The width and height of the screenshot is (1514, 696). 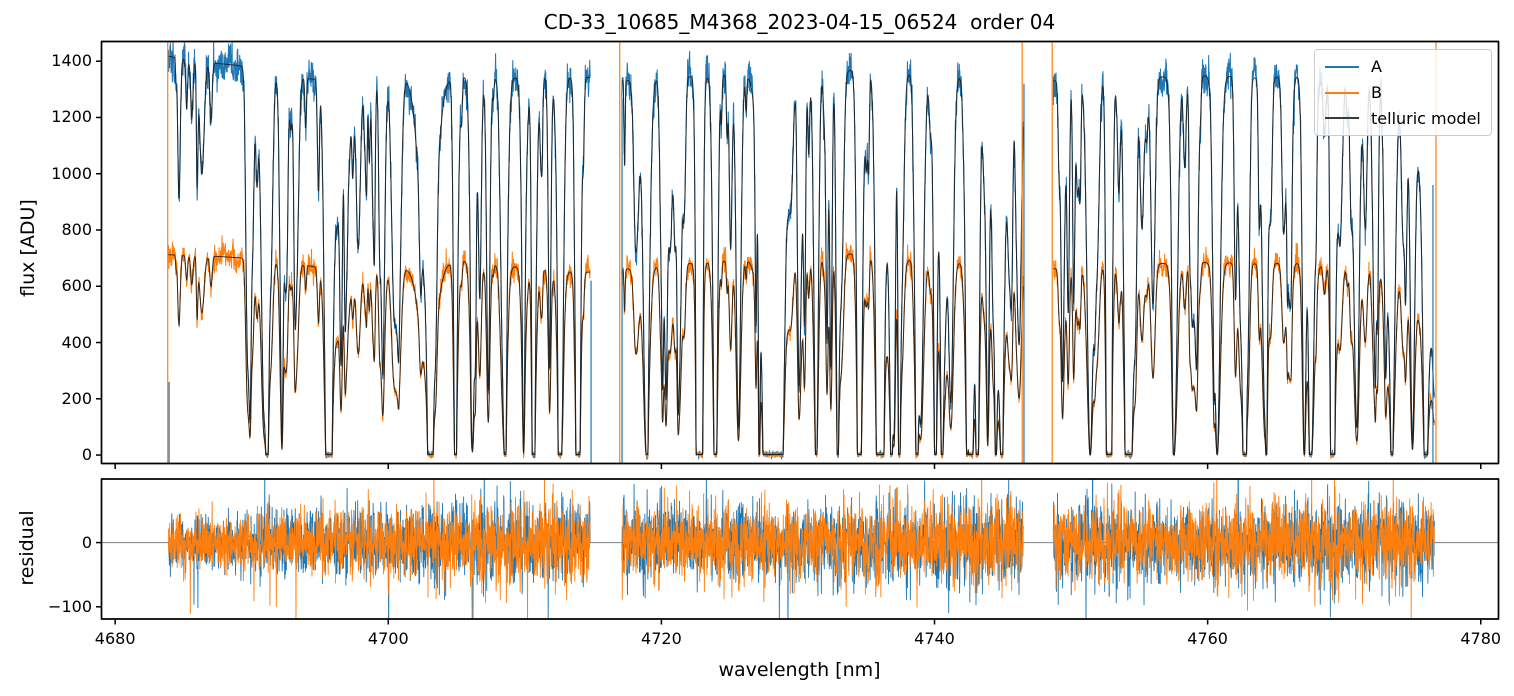 What do you see at coordinates (71, 117) in the screenshot?
I see `flux-tick-label: 1200` at bounding box center [71, 117].